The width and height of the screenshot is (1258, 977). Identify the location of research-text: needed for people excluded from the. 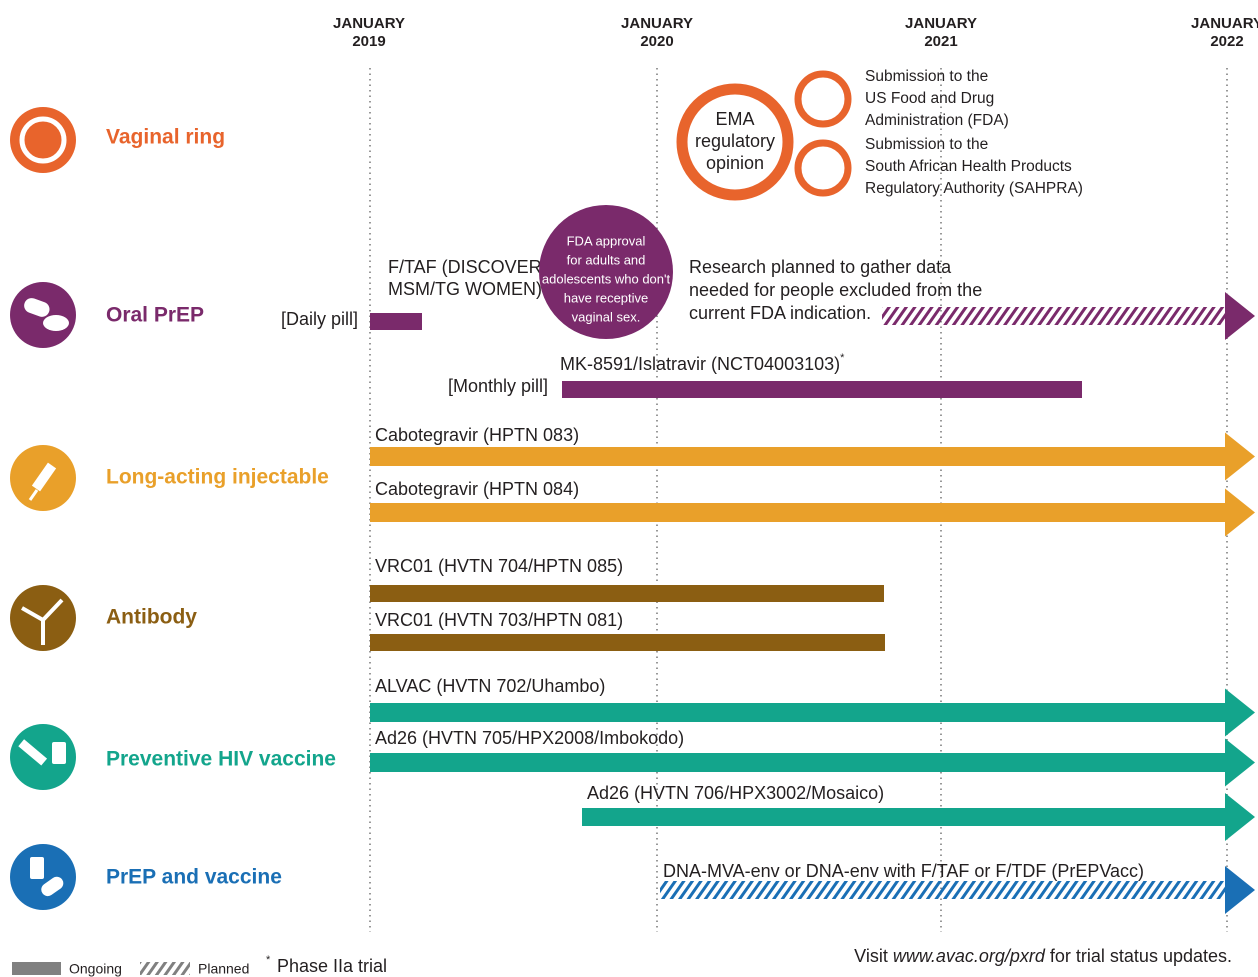
(835, 290).